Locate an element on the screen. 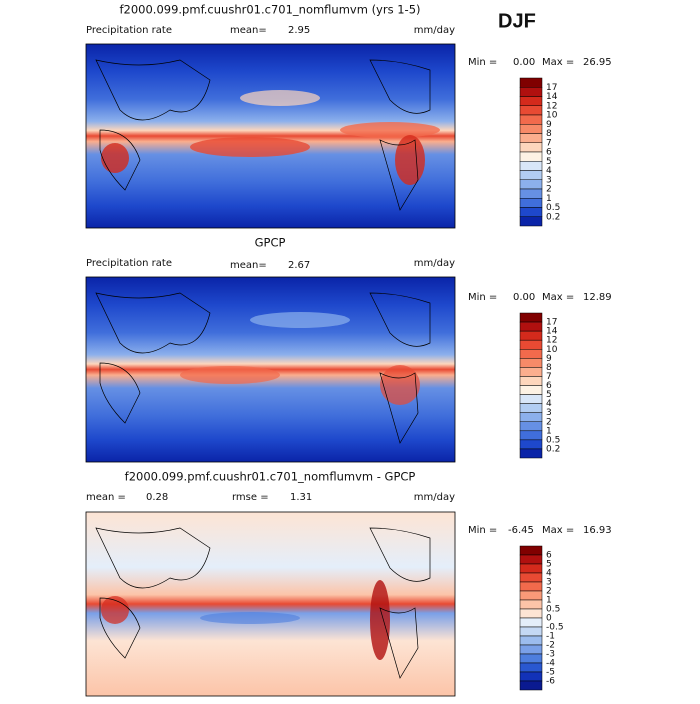 The width and height of the screenshot is (700, 704). colorbar-label: 5 is located at coordinates (549, 162).